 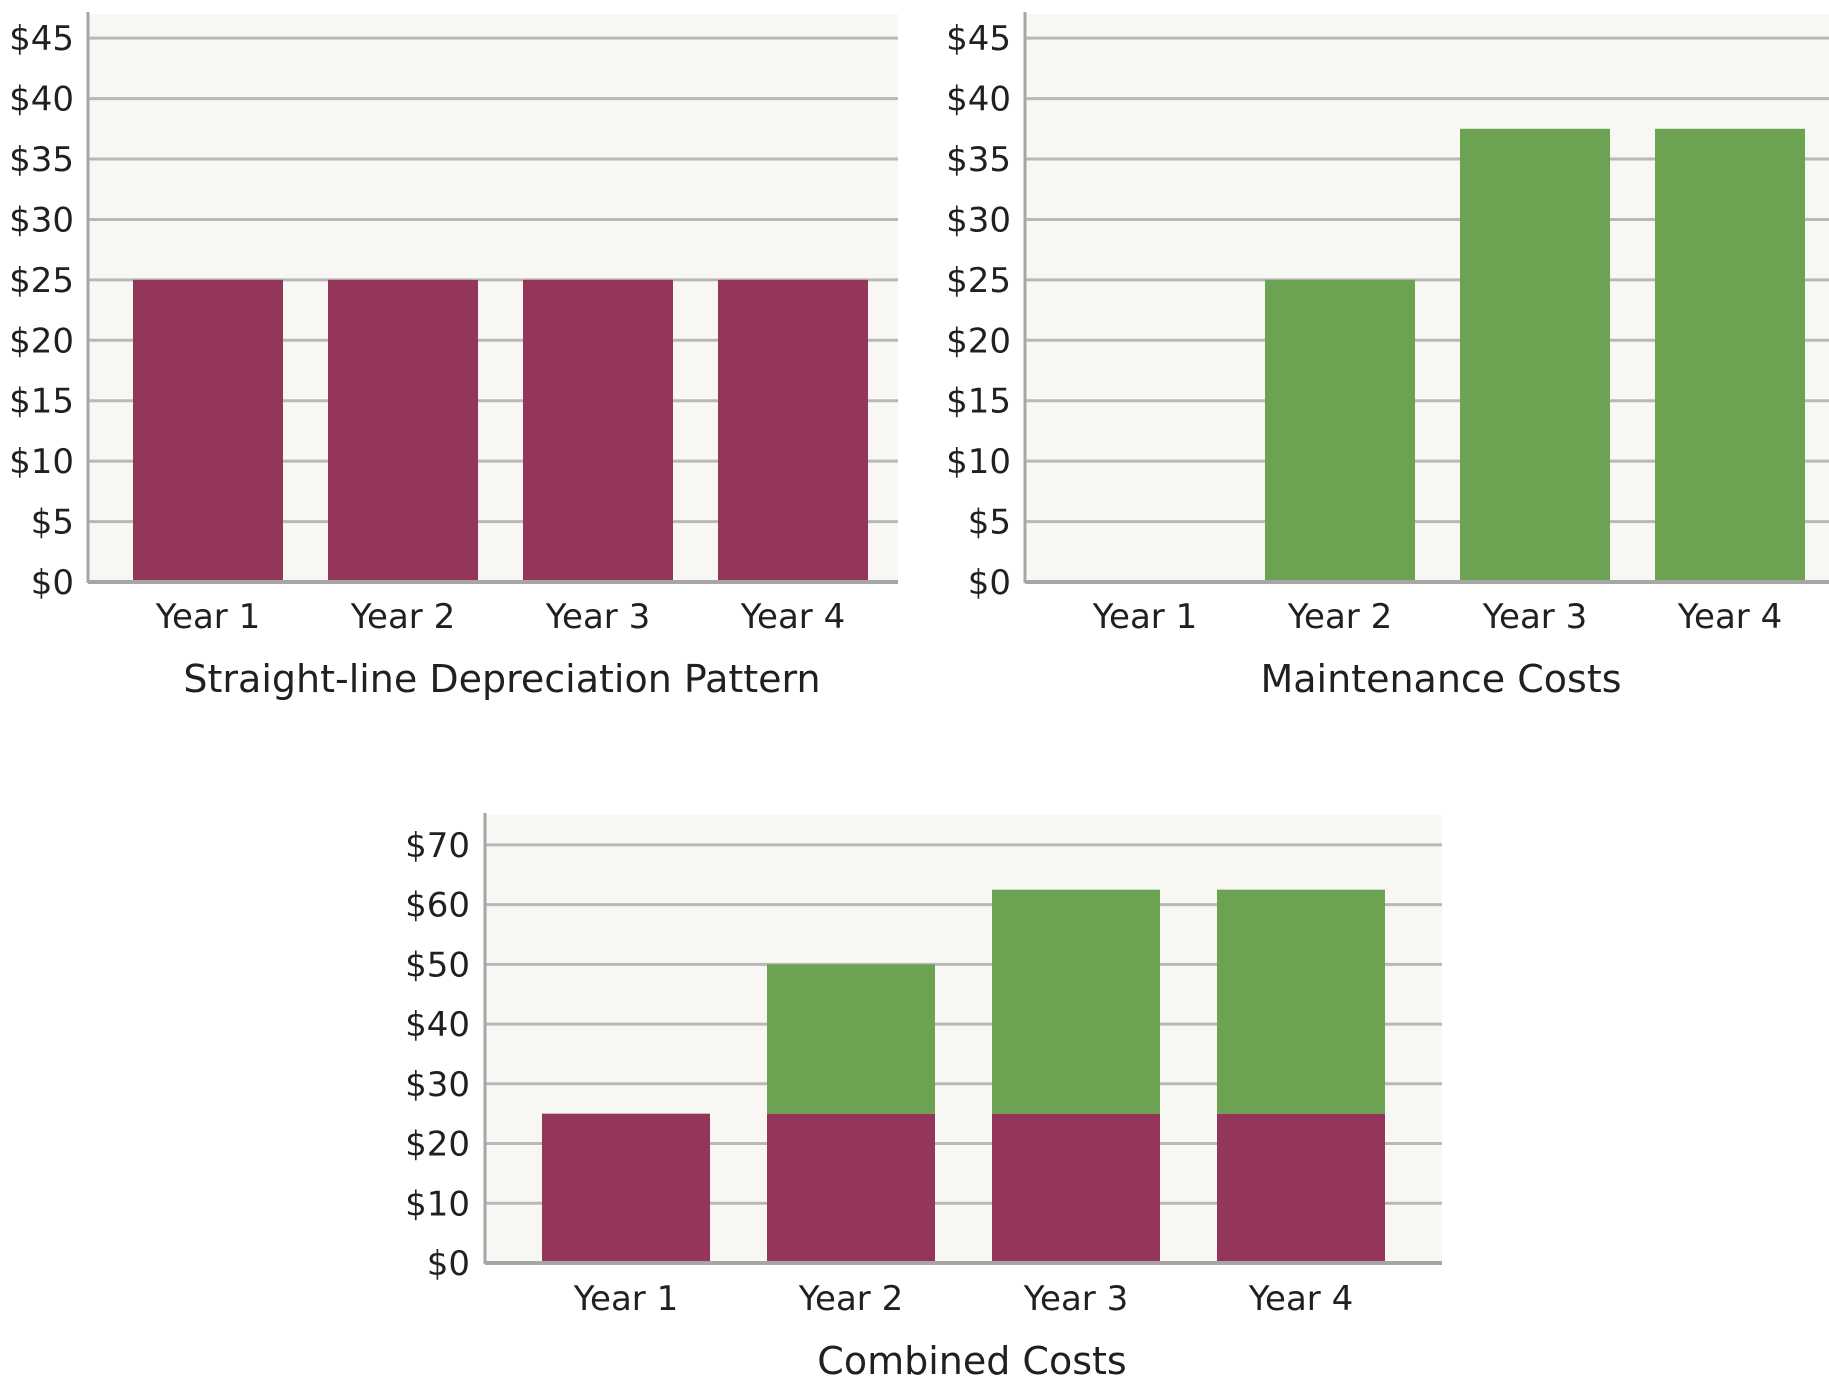 I want to click on combined-ytick-label: $60, so click(x=437, y=906).